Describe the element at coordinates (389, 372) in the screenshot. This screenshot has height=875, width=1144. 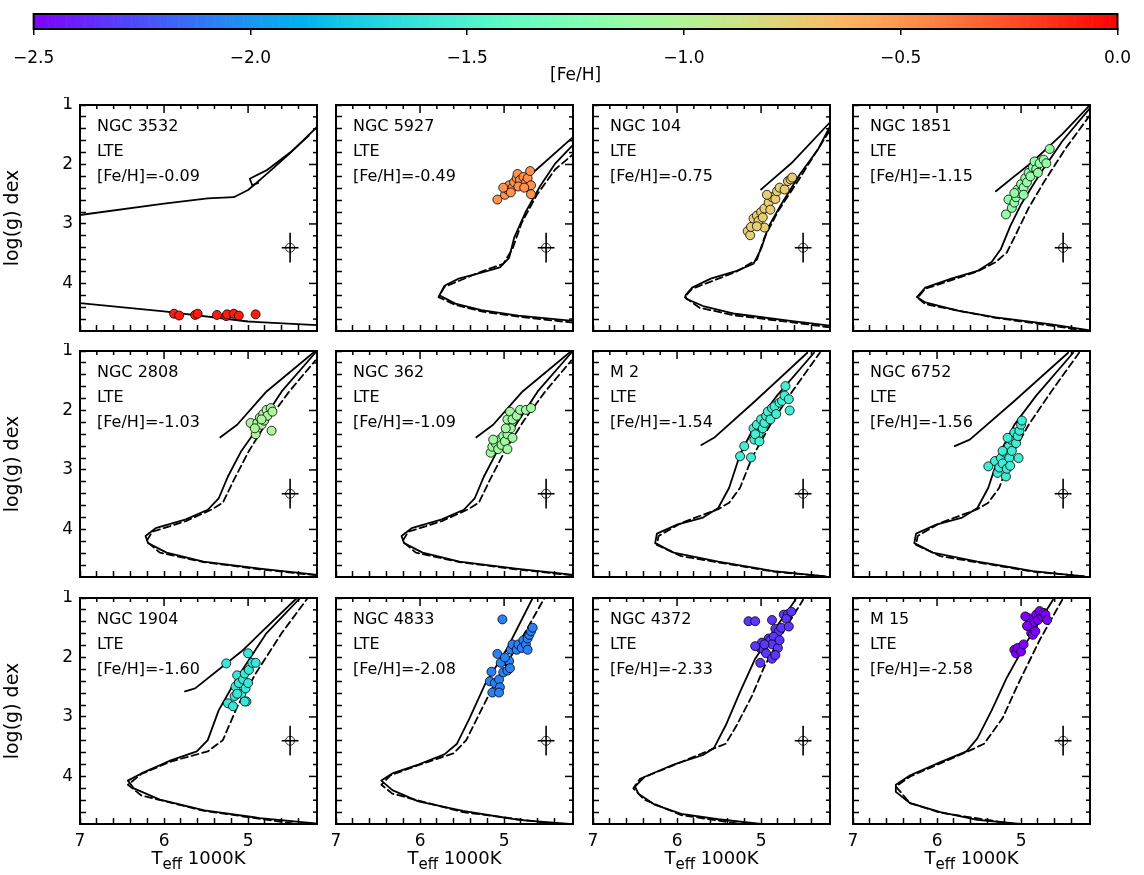
I see `text: NGC 362` at that location.